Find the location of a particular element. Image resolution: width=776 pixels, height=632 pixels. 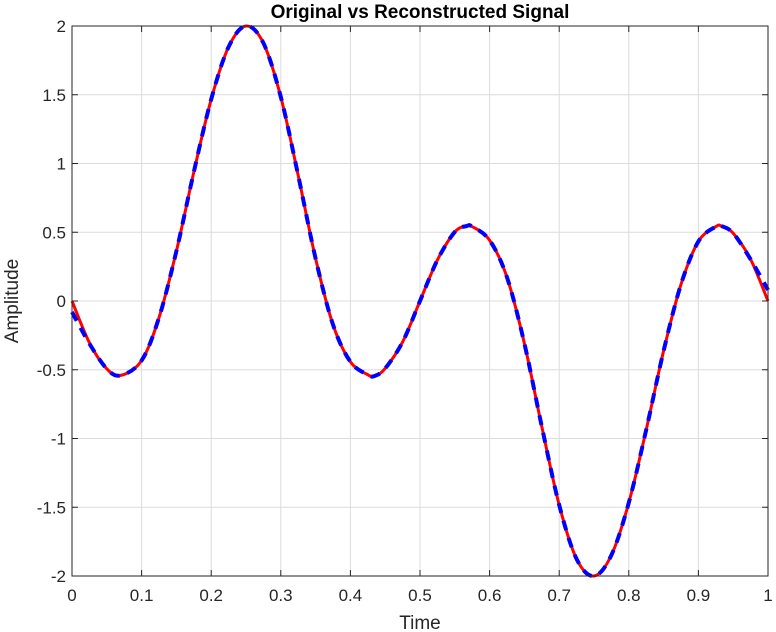

x-tick-label: 0.4 is located at coordinates (351, 595).